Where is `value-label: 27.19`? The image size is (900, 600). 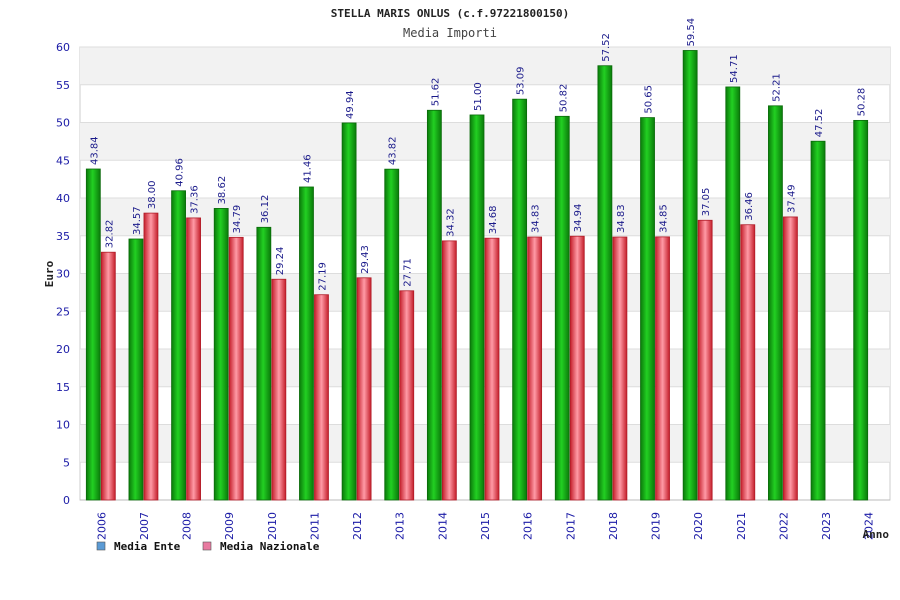 value-label: 27.19 is located at coordinates (322, 276).